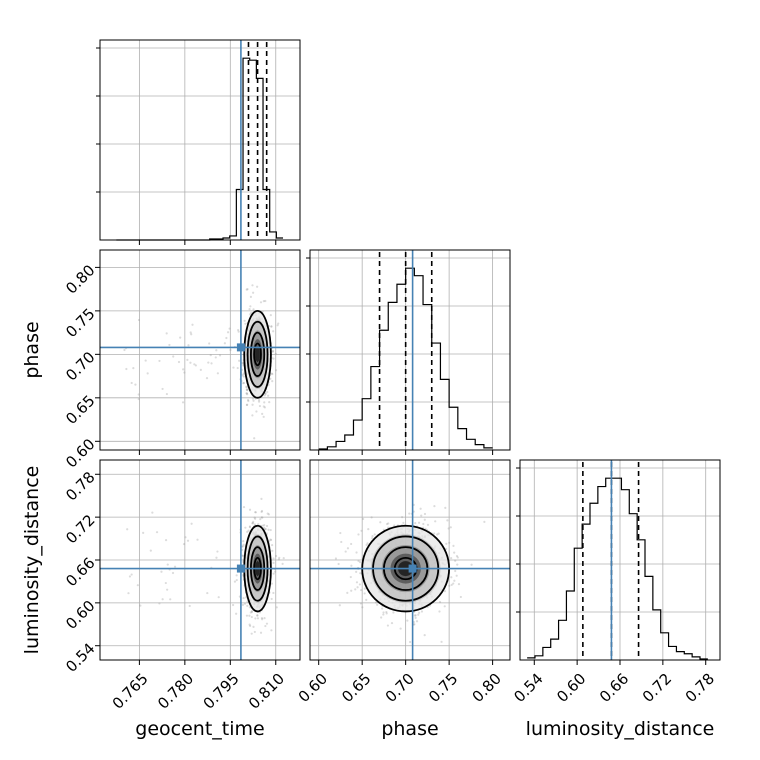 The height and width of the screenshot is (760, 760). I want to click on contour-line, so click(258, 354).